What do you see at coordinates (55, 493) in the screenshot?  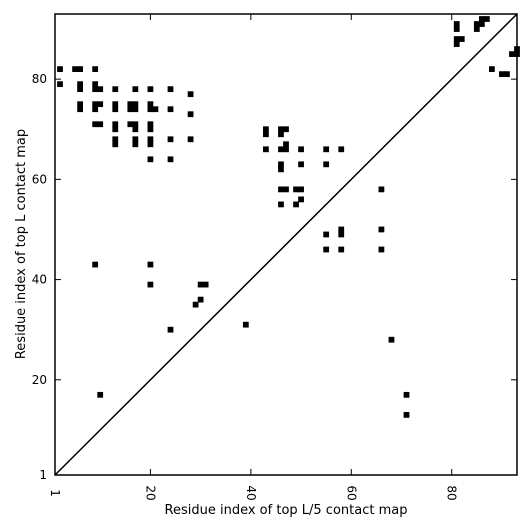 I see `x-tick-label-1: 1` at bounding box center [55, 493].